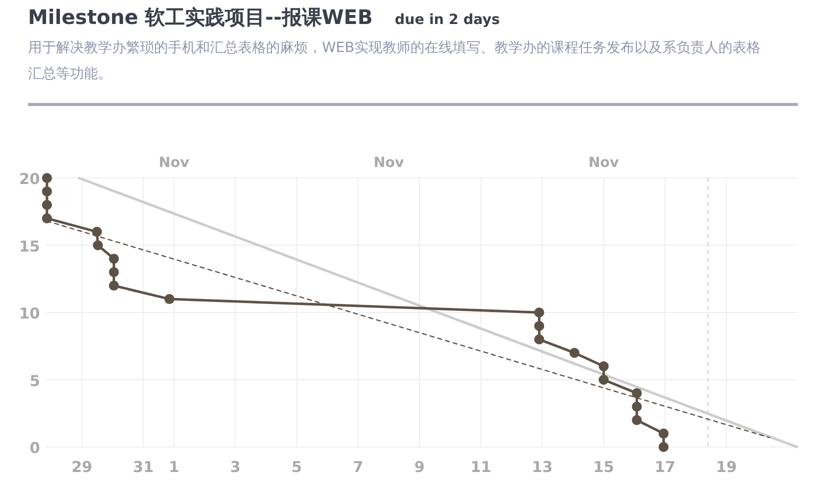  I want to click on x-tick-label: 29, so click(81, 467).